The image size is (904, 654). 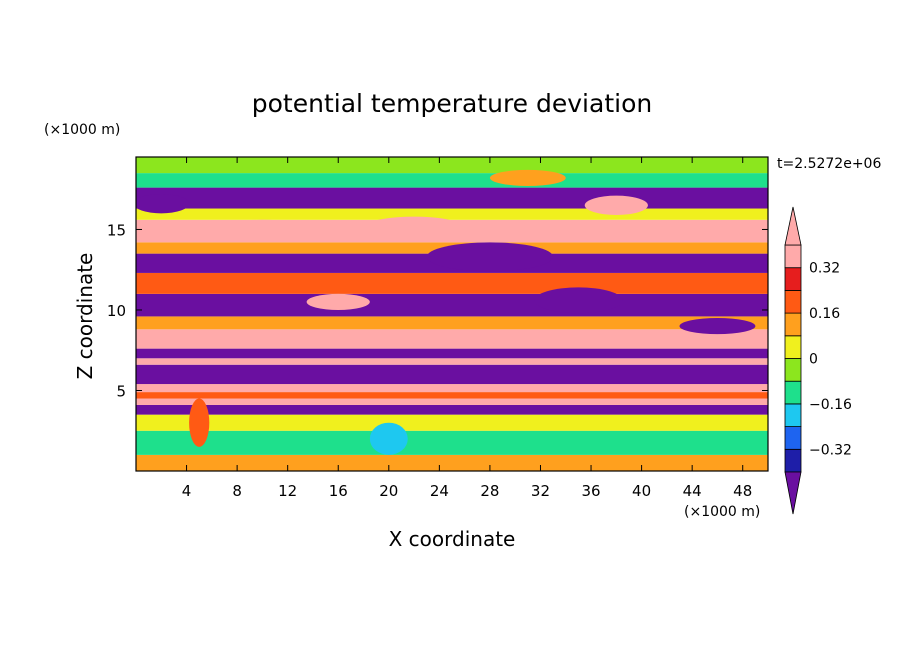 I want to click on y-axis-label: Z coordinate, so click(x=85, y=316).